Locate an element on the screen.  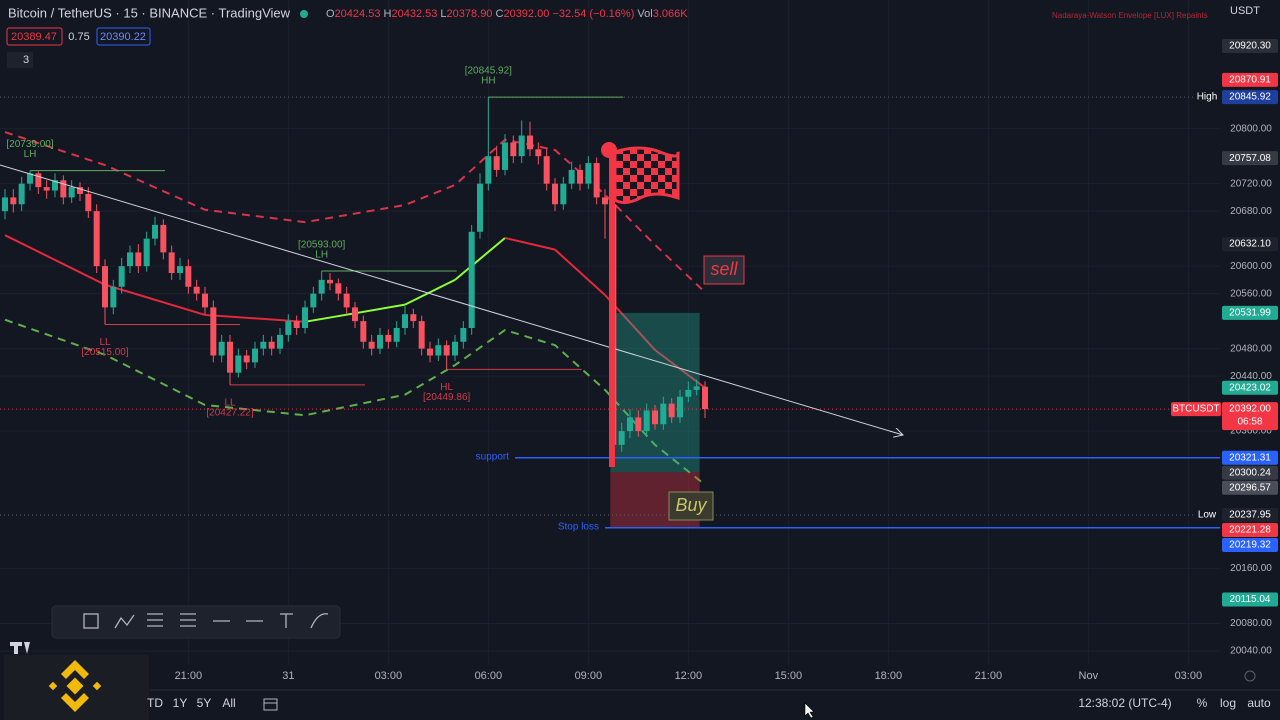
bid: 20389.47 is located at coordinates (34, 37).